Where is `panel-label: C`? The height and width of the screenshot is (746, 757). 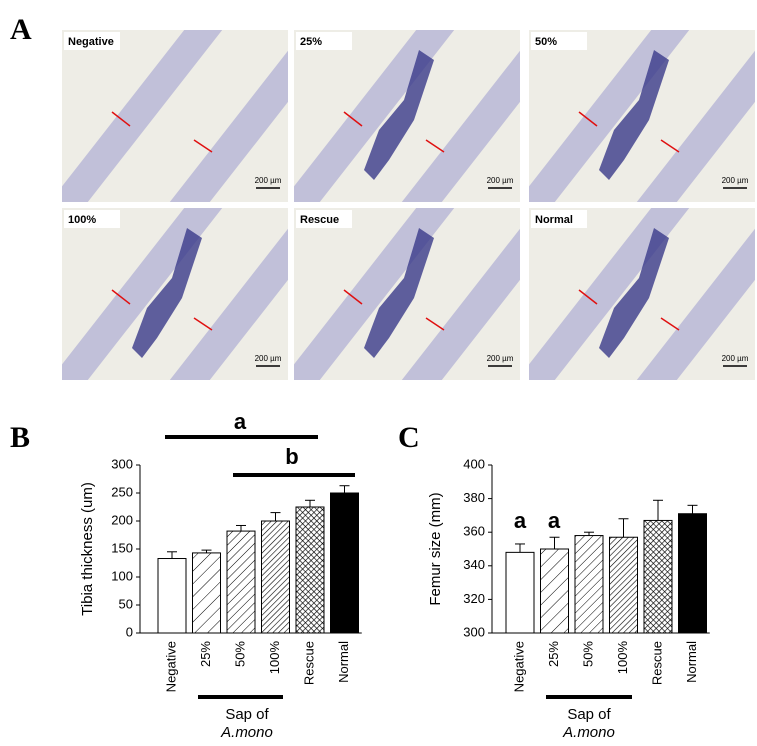
panel-label: C is located at coordinates (409, 437).